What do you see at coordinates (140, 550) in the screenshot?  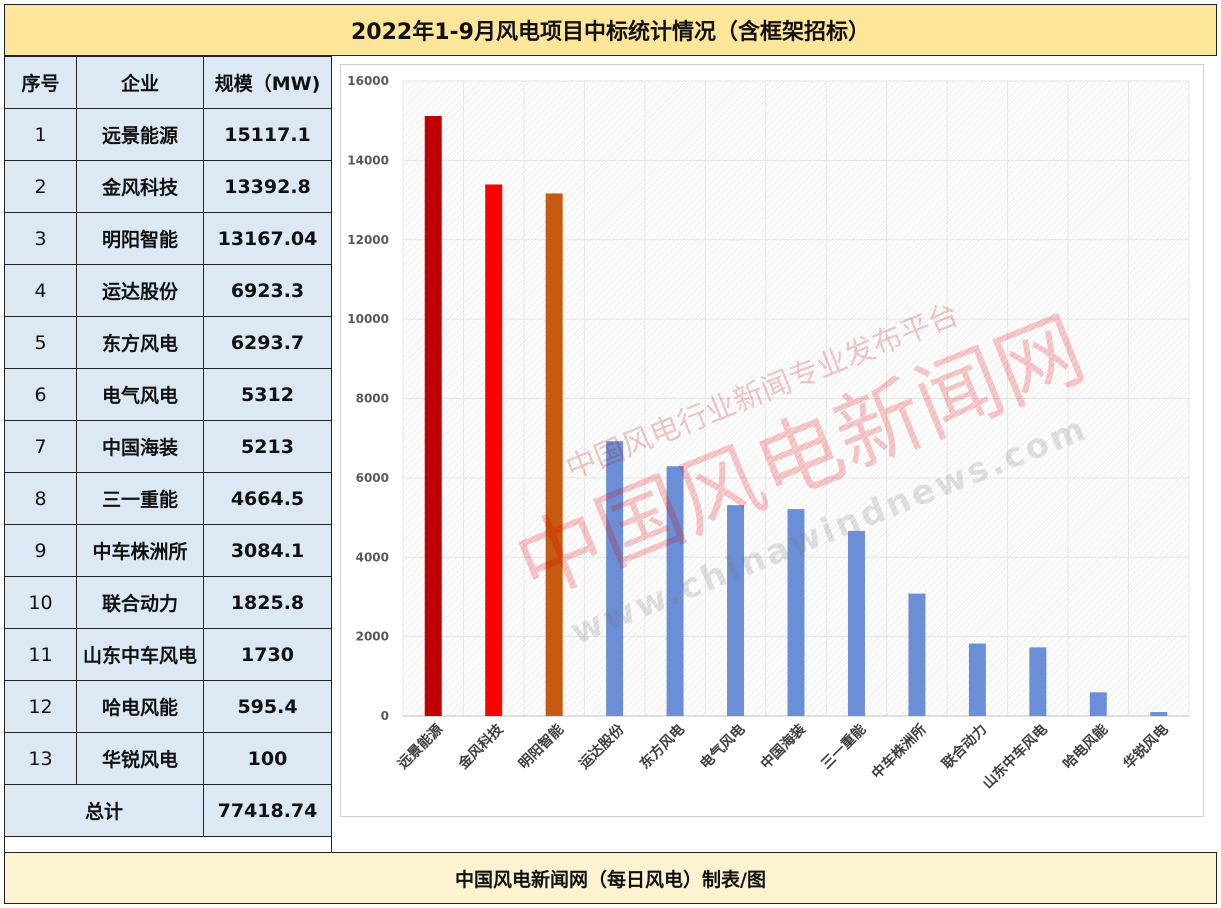 I see `company-cell: 中车株洲所` at bounding box center [140, 550].